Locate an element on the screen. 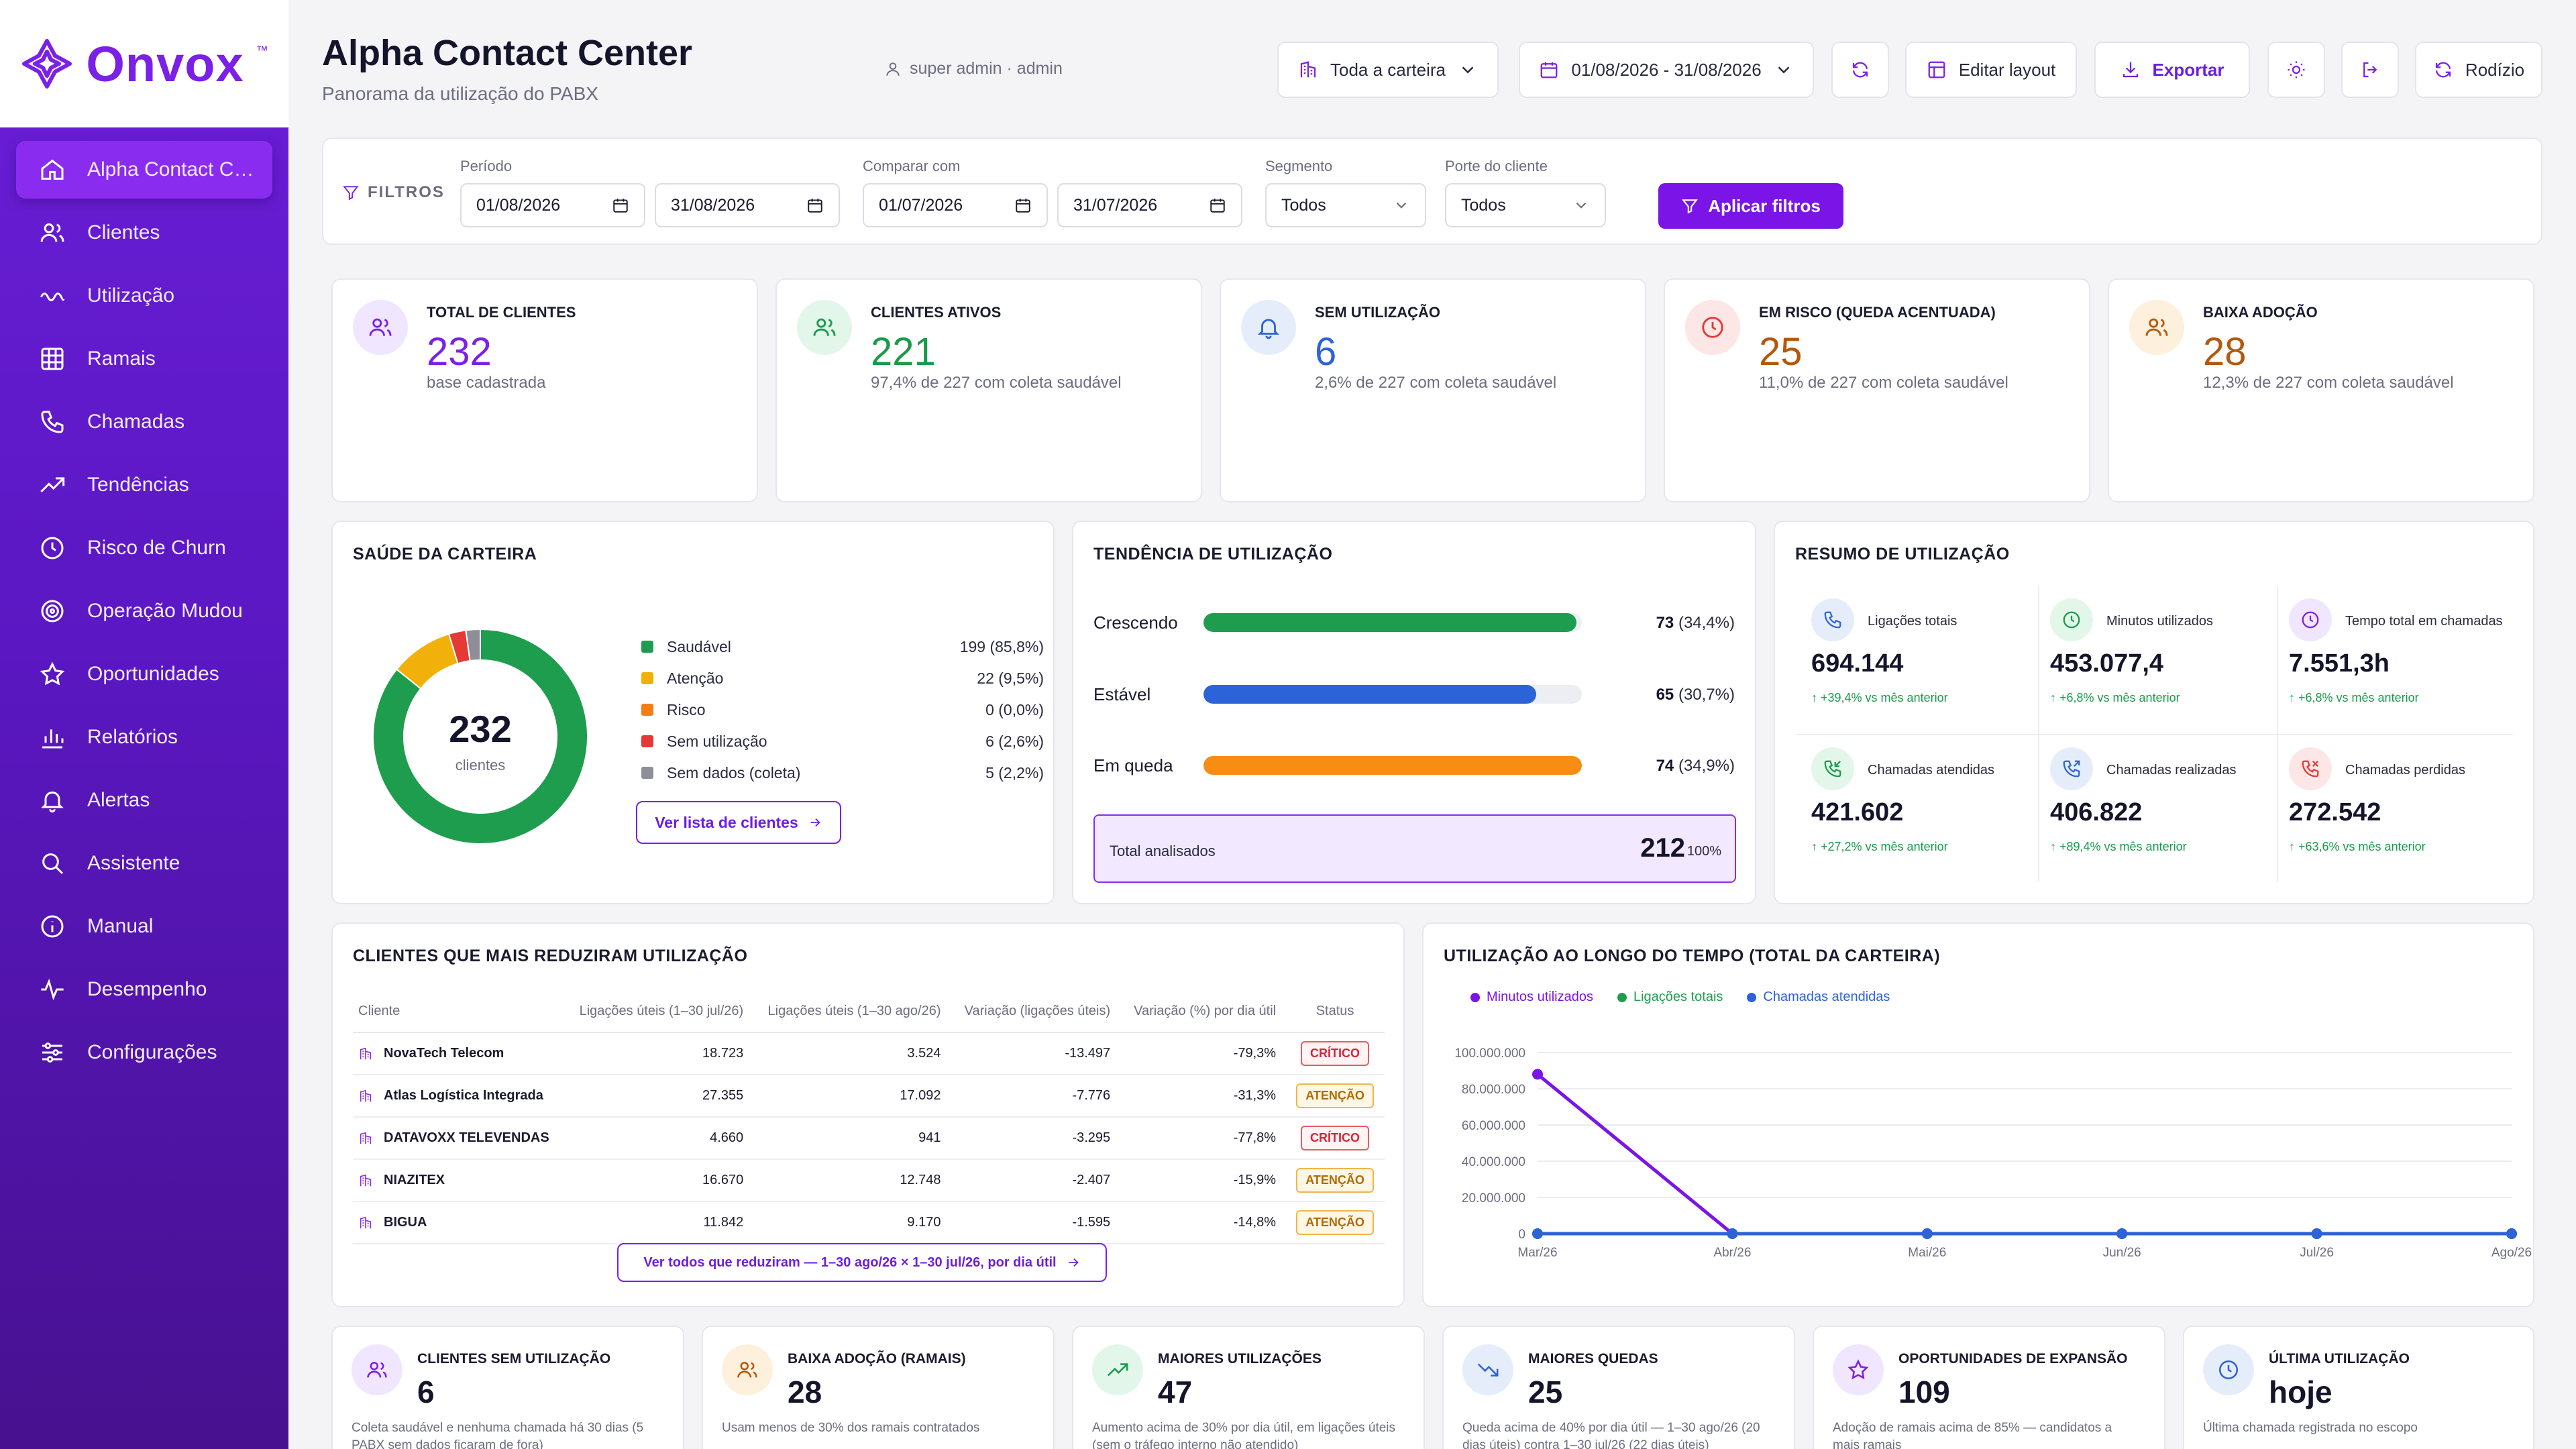 The width and height of the screenshot is (2576, 1449). period-start-input: 01/08/2026 is located at coordinates (552, 205).